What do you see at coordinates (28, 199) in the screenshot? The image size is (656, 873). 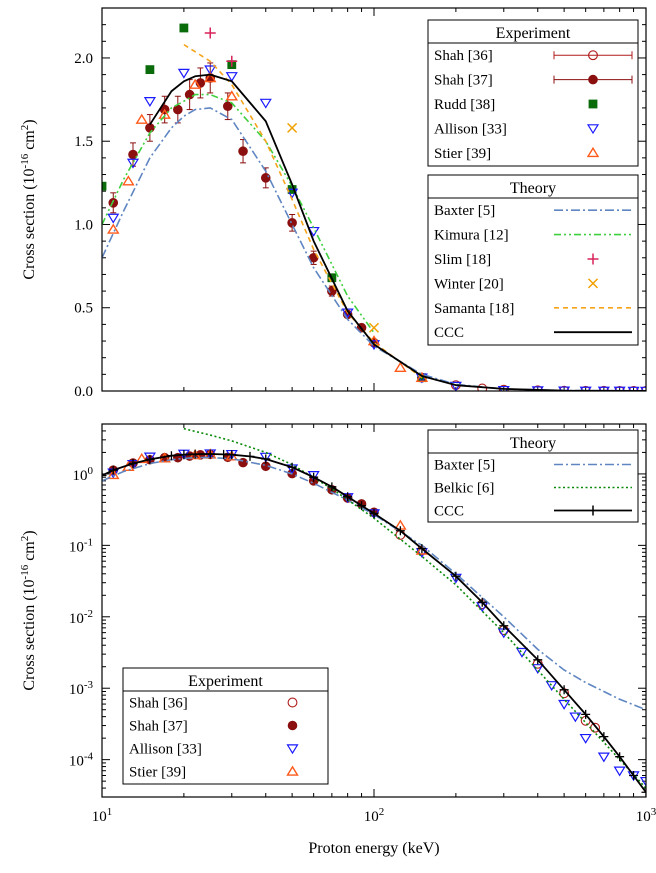 I see `y-axis-title: Cross section (10-16 cm2)` at bounding box center [28, 199].